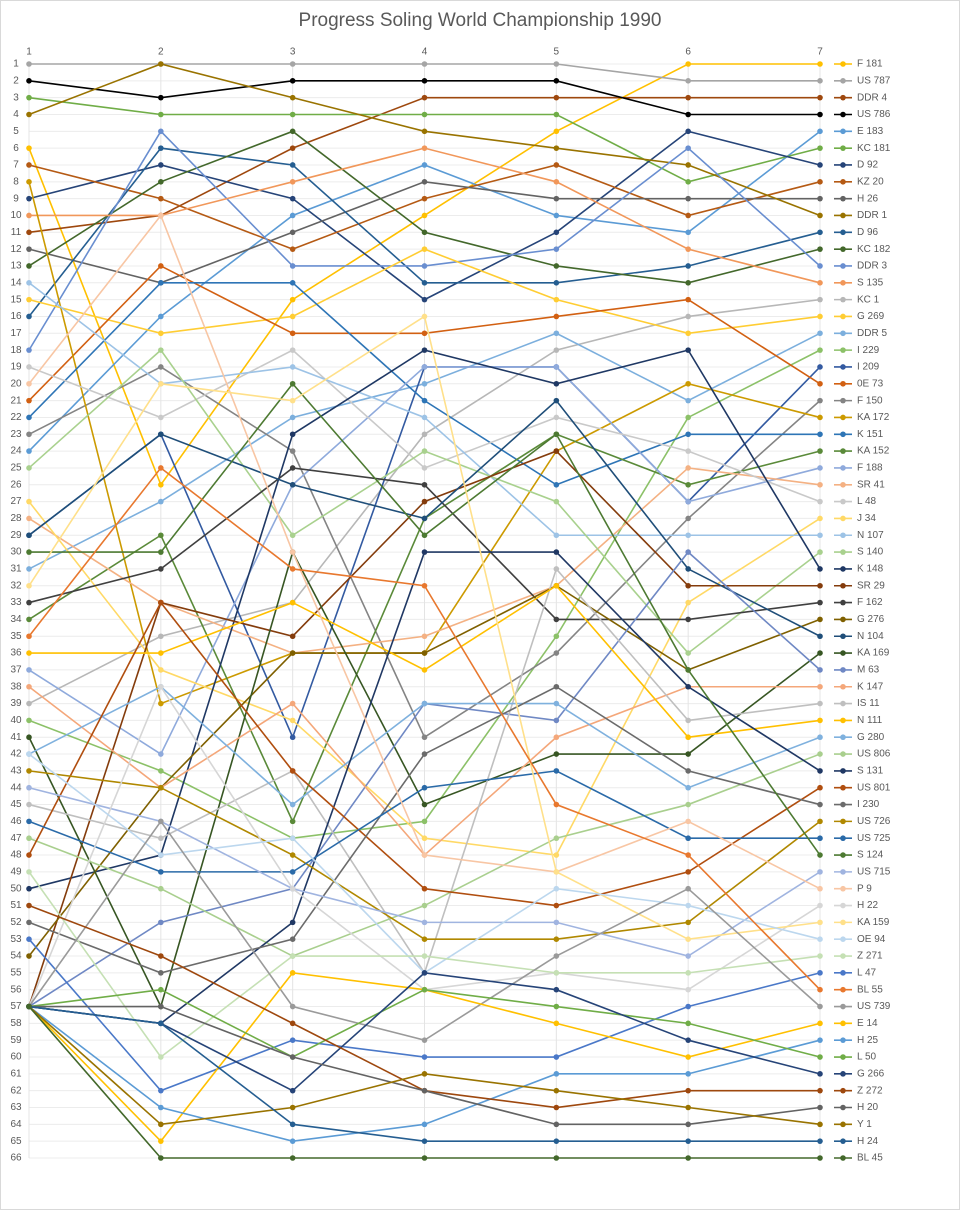 The height and width of the screenshot is (1210, 960). Describe the element at coordinates (874, 80) in the screenshot. I see `legend-label: US 787` at that location.